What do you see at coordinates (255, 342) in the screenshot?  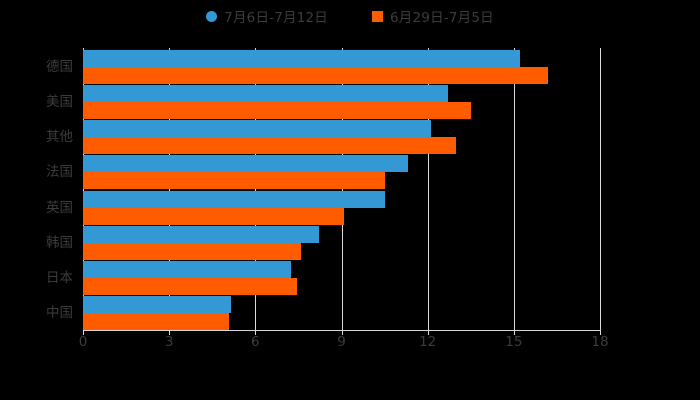 I see `x-tick-label: 6` at bounding box center [255, 342].